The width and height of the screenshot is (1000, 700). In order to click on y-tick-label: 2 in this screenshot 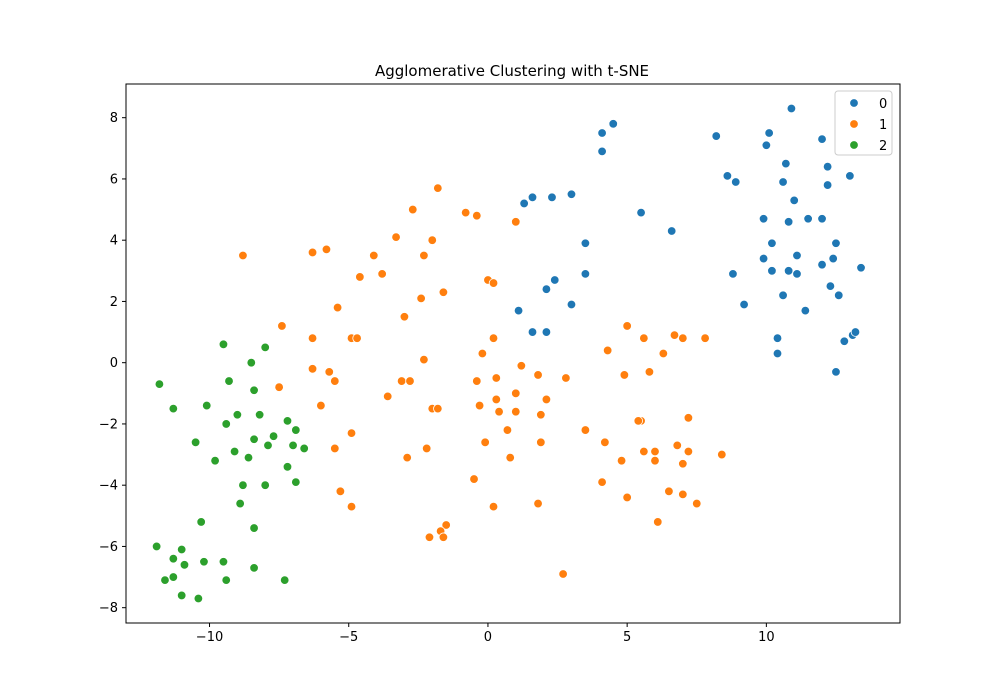, I will do `click(114, 302)`.